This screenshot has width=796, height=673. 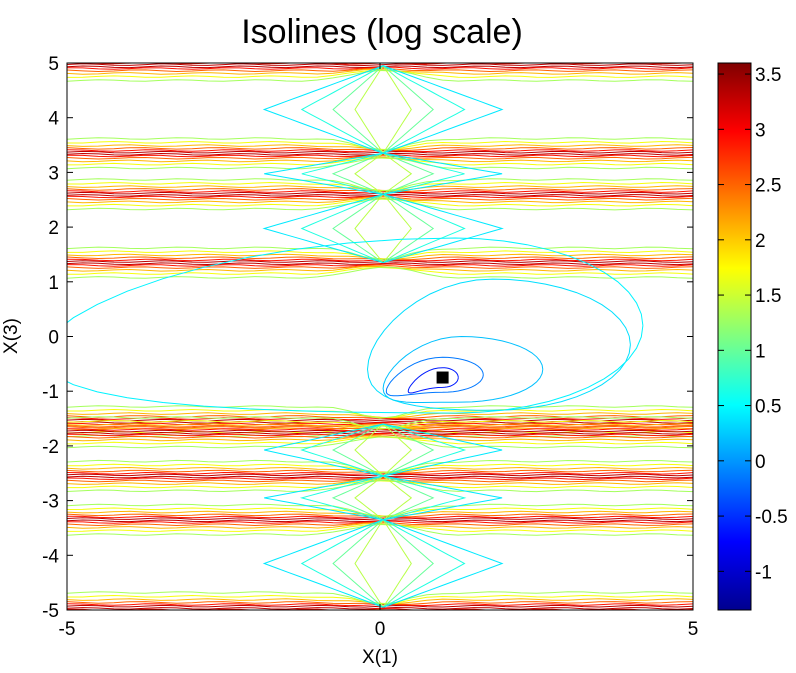 I want to click on x-axis-label: X(1), so click(x=380, y=657).